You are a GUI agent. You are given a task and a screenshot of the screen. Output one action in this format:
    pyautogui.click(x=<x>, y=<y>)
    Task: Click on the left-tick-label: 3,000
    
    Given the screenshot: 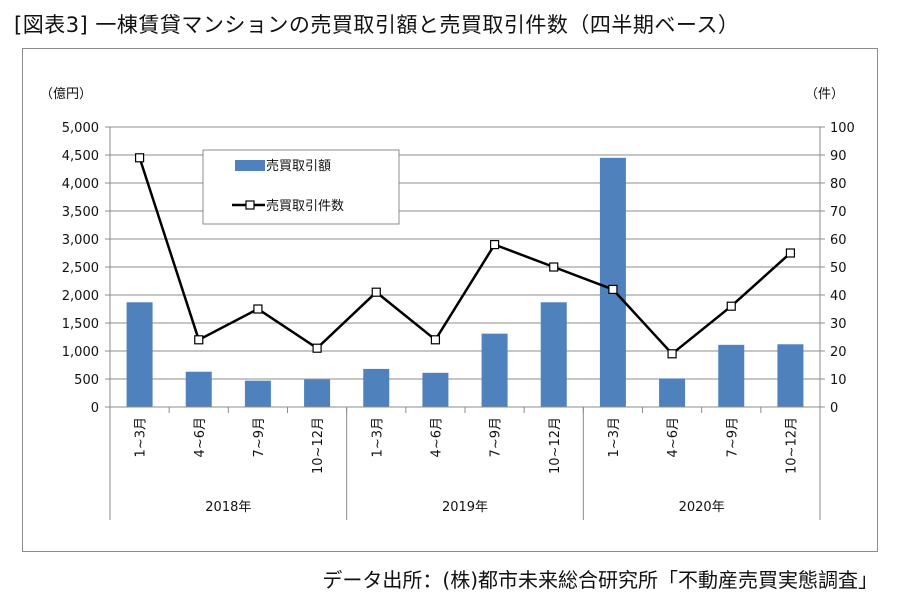 What is the action you would take?
    pyautogui.click(x=80, y=240)
    